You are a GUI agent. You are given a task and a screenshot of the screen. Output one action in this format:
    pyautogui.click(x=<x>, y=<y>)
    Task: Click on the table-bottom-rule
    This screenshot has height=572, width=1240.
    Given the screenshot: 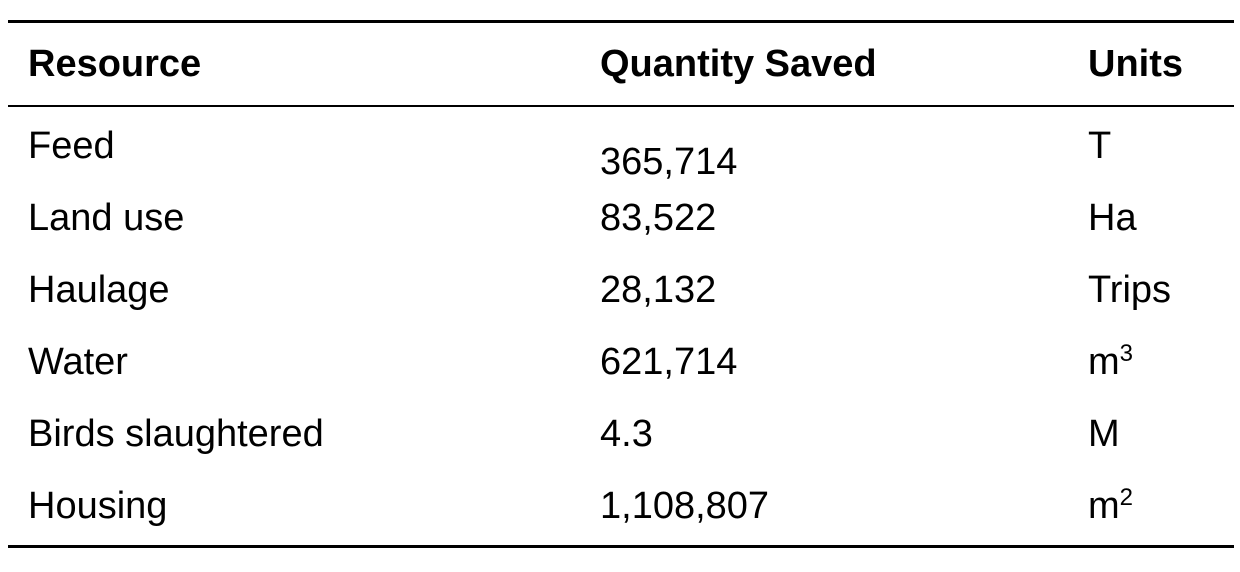 What is the action you would take?
    pyautogui.click(x=621, y=546)
    